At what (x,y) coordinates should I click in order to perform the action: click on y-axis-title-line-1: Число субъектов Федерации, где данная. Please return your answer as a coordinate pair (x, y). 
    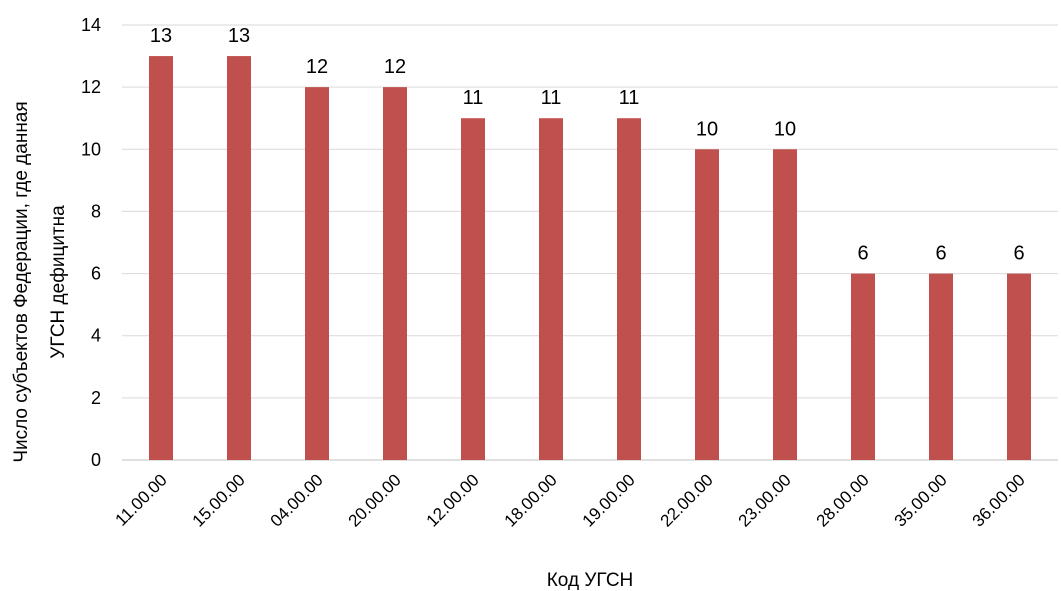
    Looking at the image, I should click on (21, 281).